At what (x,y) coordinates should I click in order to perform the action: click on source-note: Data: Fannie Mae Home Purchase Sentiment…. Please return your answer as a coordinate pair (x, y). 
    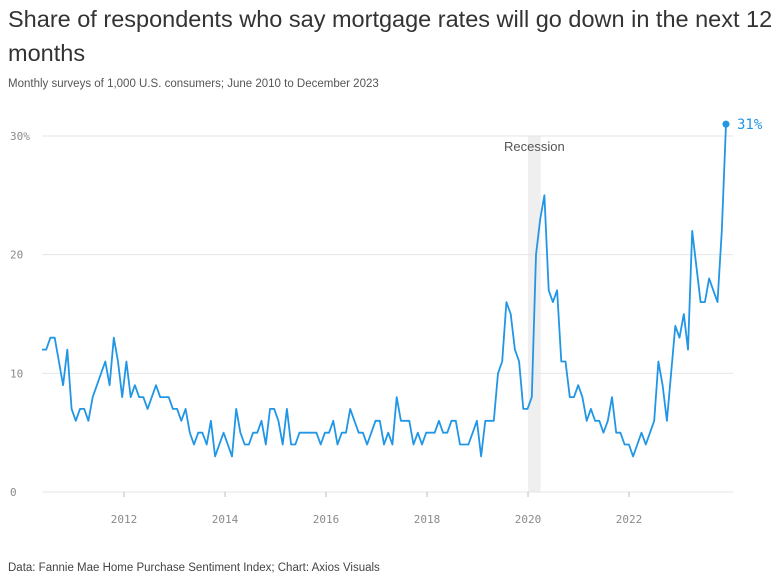
    Looking at the image, I should click on (194, 568).